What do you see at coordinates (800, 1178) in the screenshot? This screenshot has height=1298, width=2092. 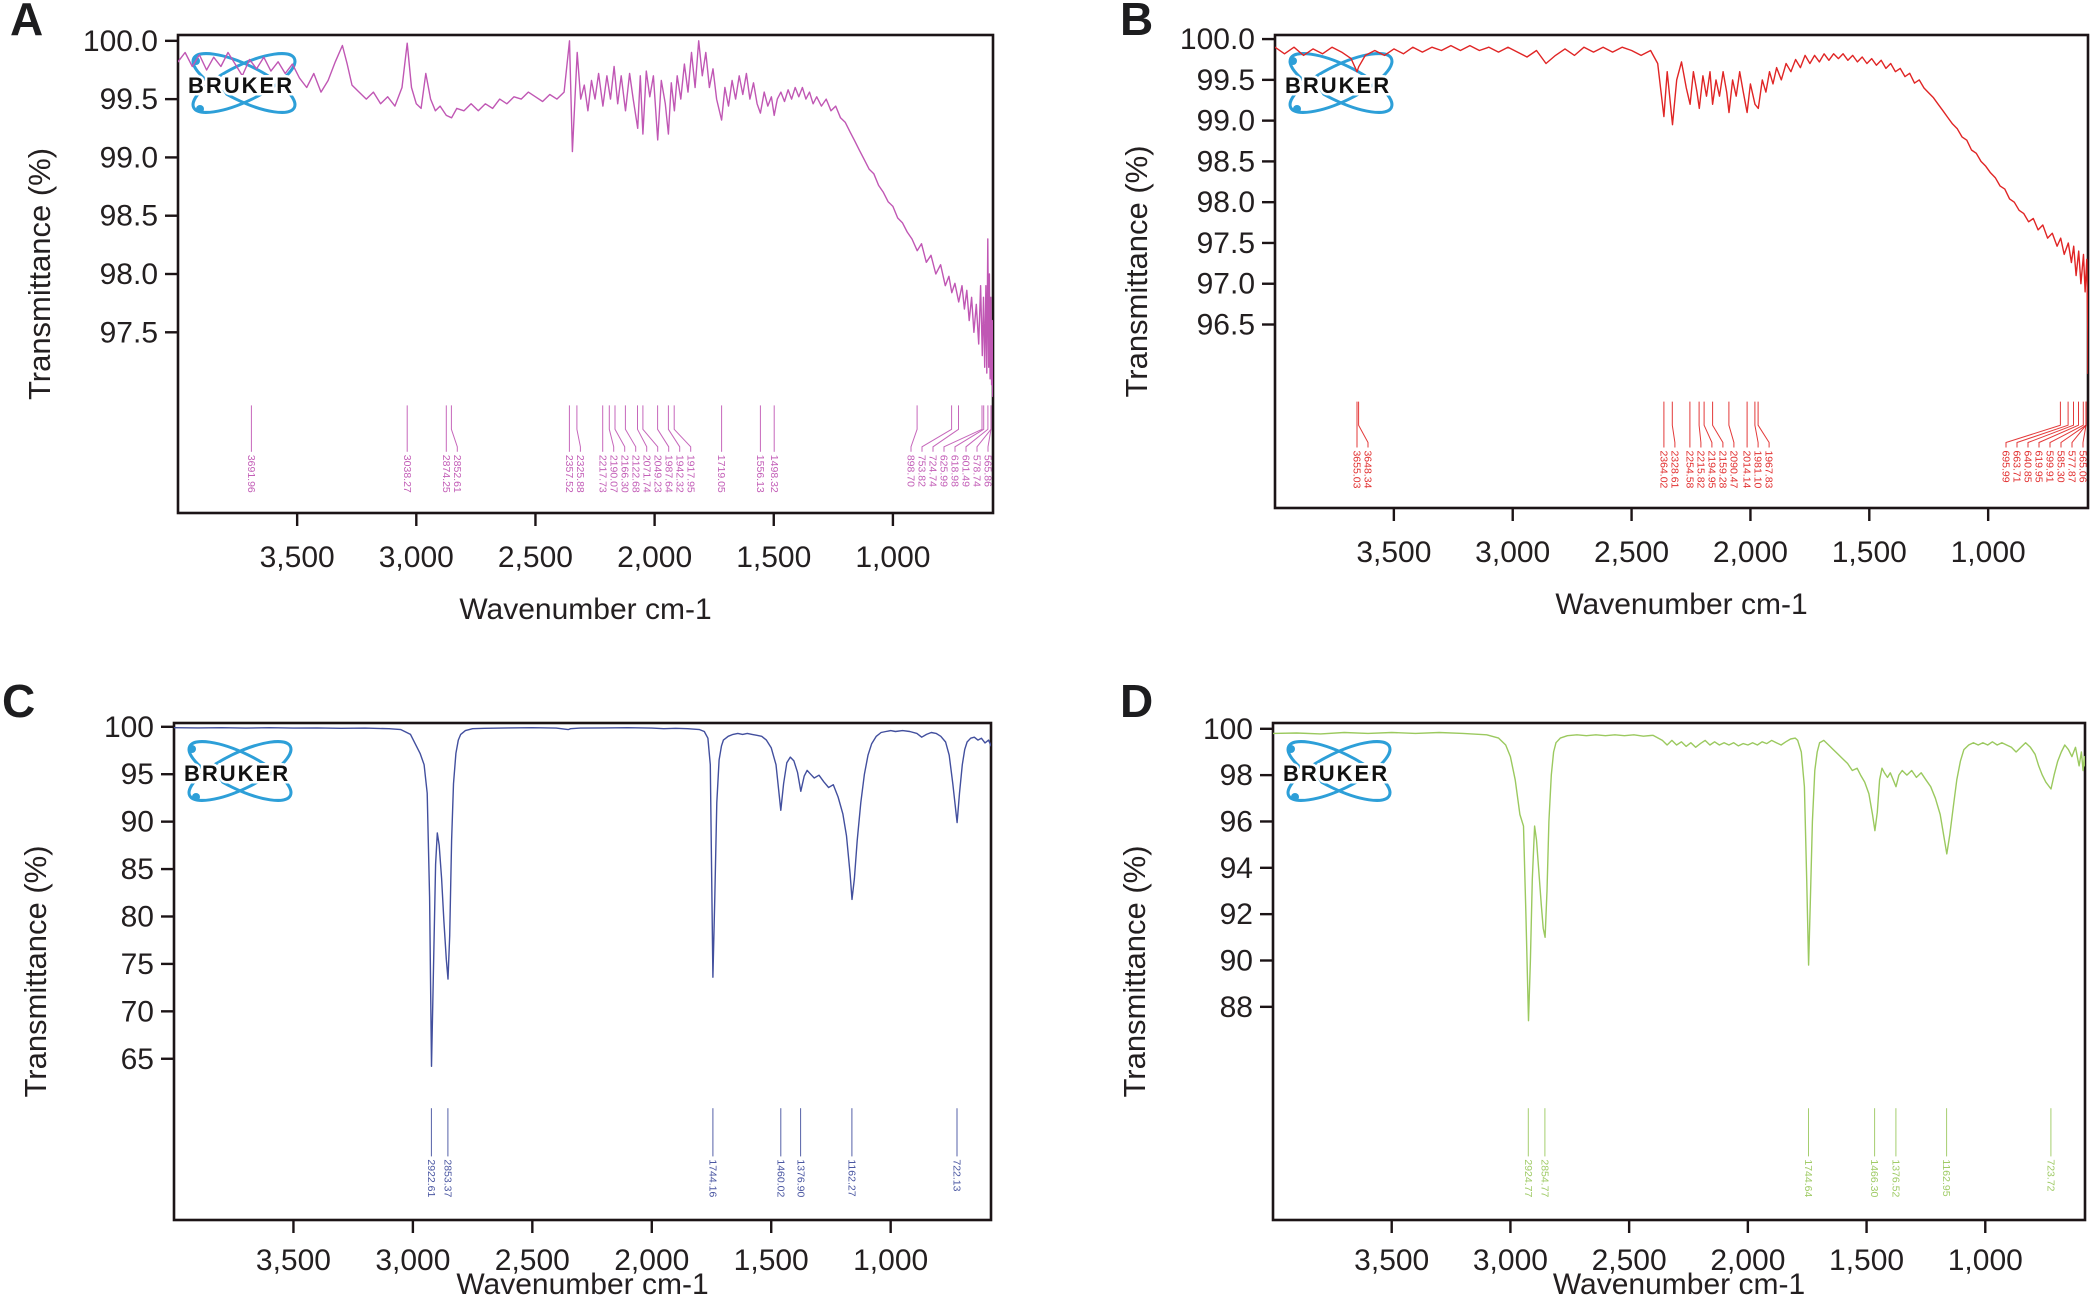 I see `peak-wavenumber-label: 1376.90` at bounding box center [800, 1178].